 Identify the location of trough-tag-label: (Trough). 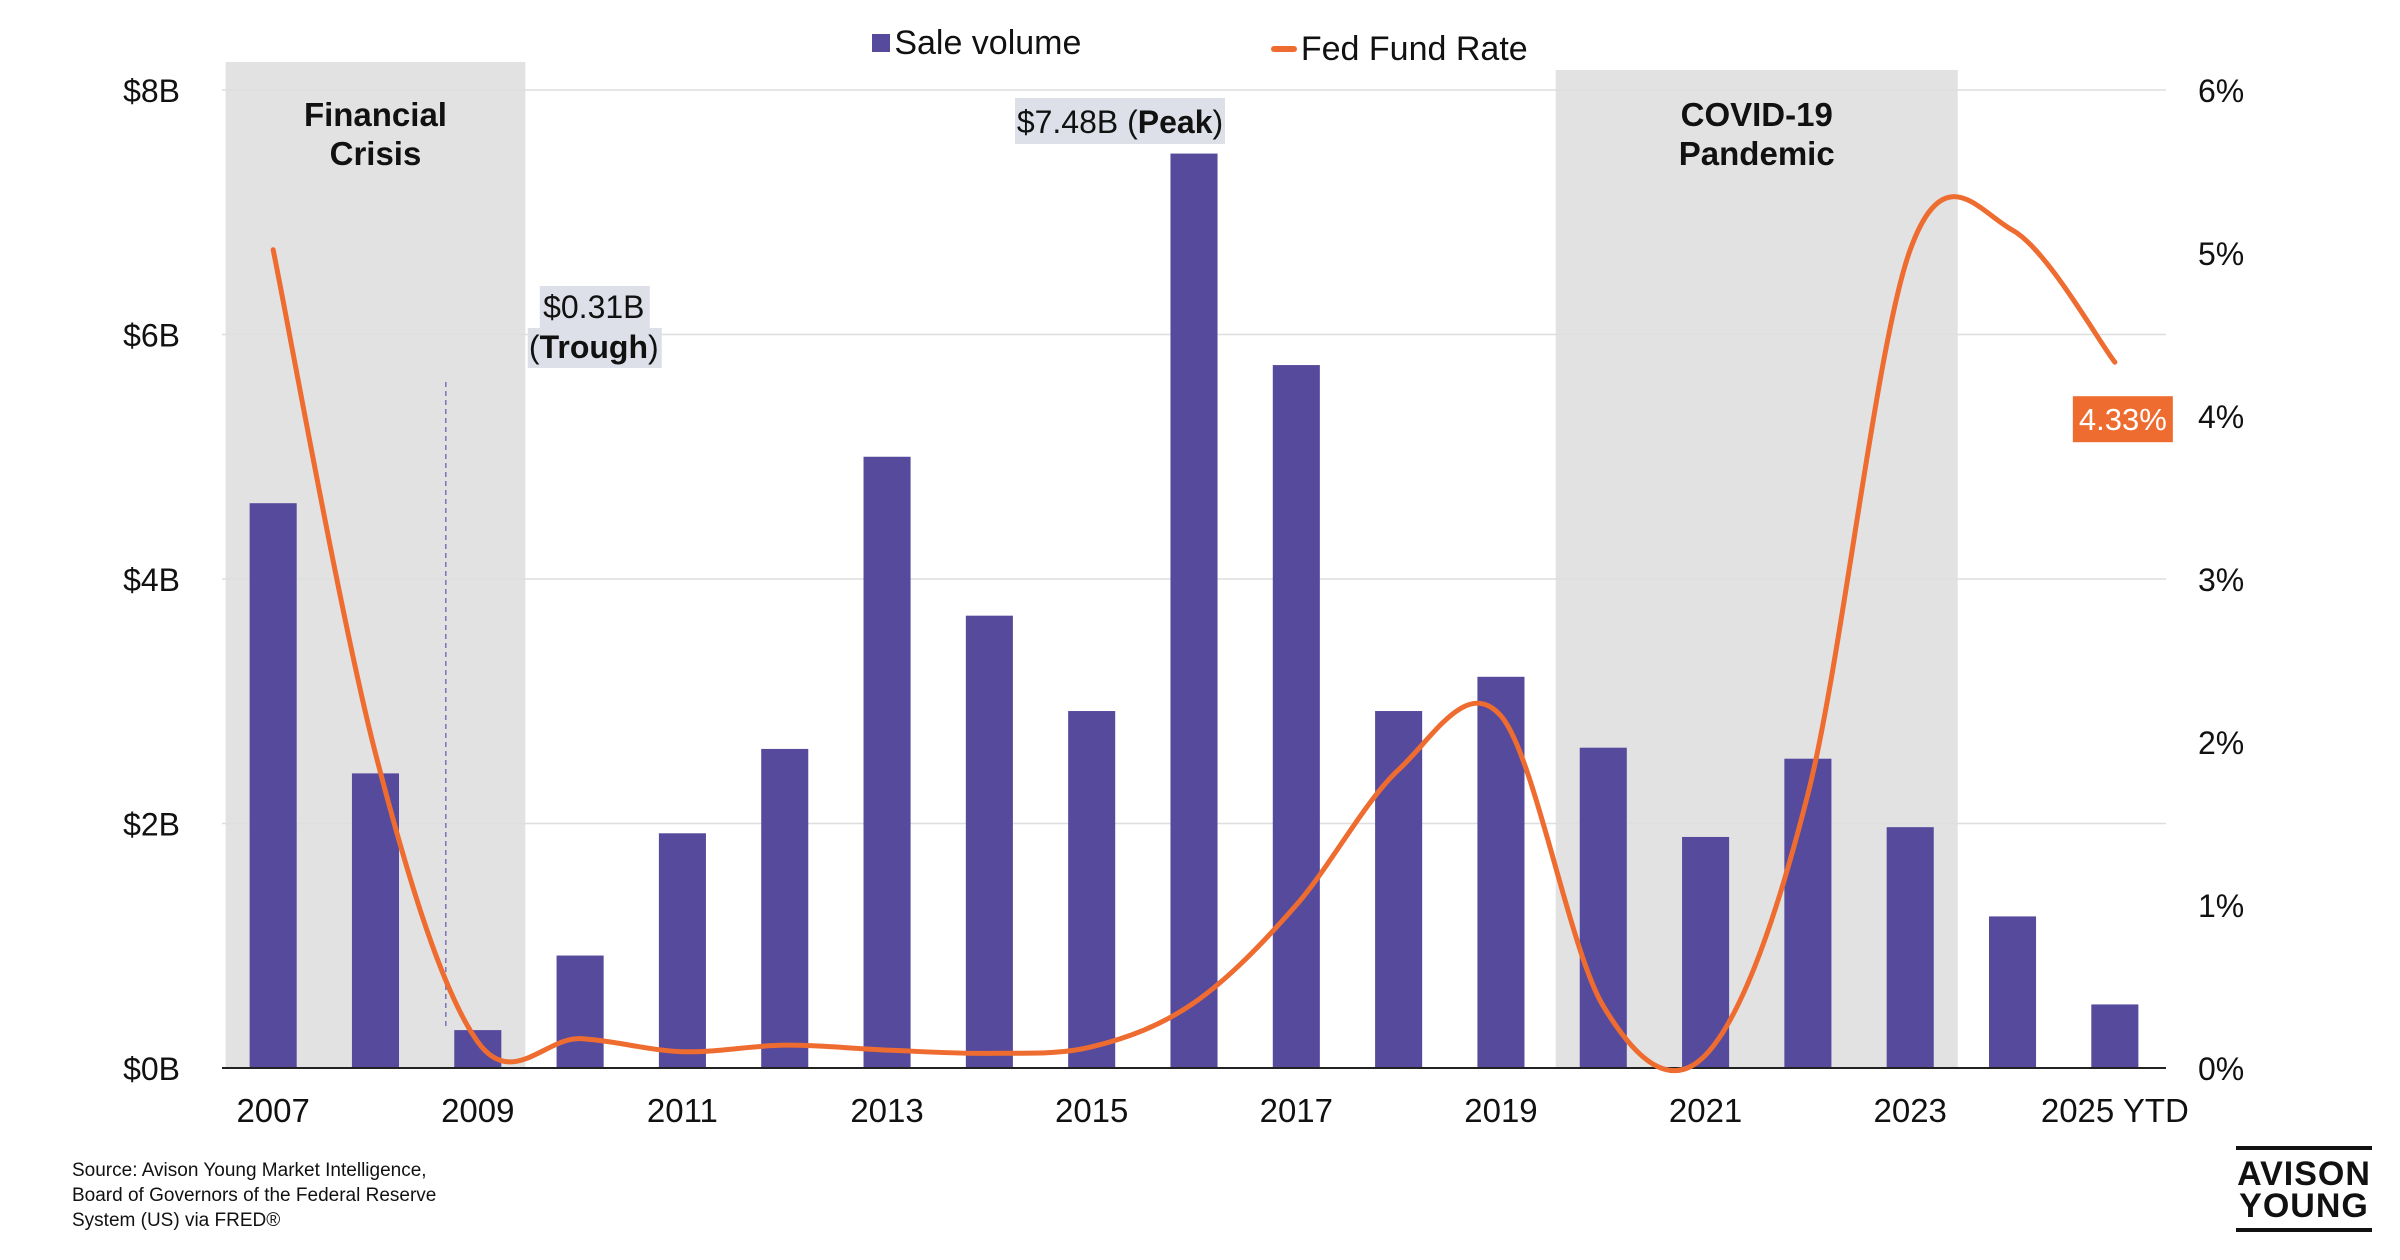
(594, 347).